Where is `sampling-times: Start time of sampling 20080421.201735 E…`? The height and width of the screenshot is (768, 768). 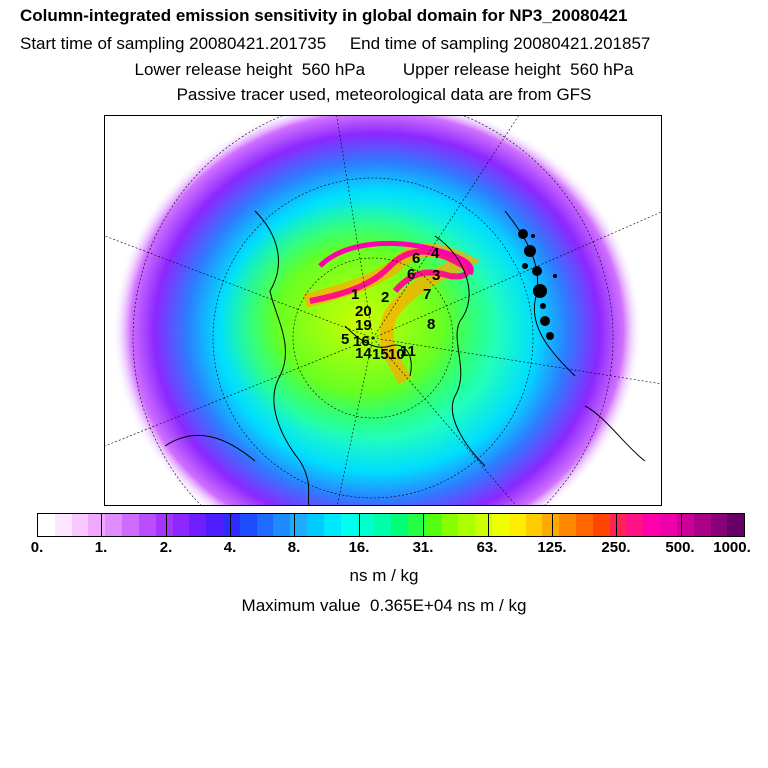 sampling-times: Start time of sampling 20080421.201735 E… is located at coordinates (335, 43).